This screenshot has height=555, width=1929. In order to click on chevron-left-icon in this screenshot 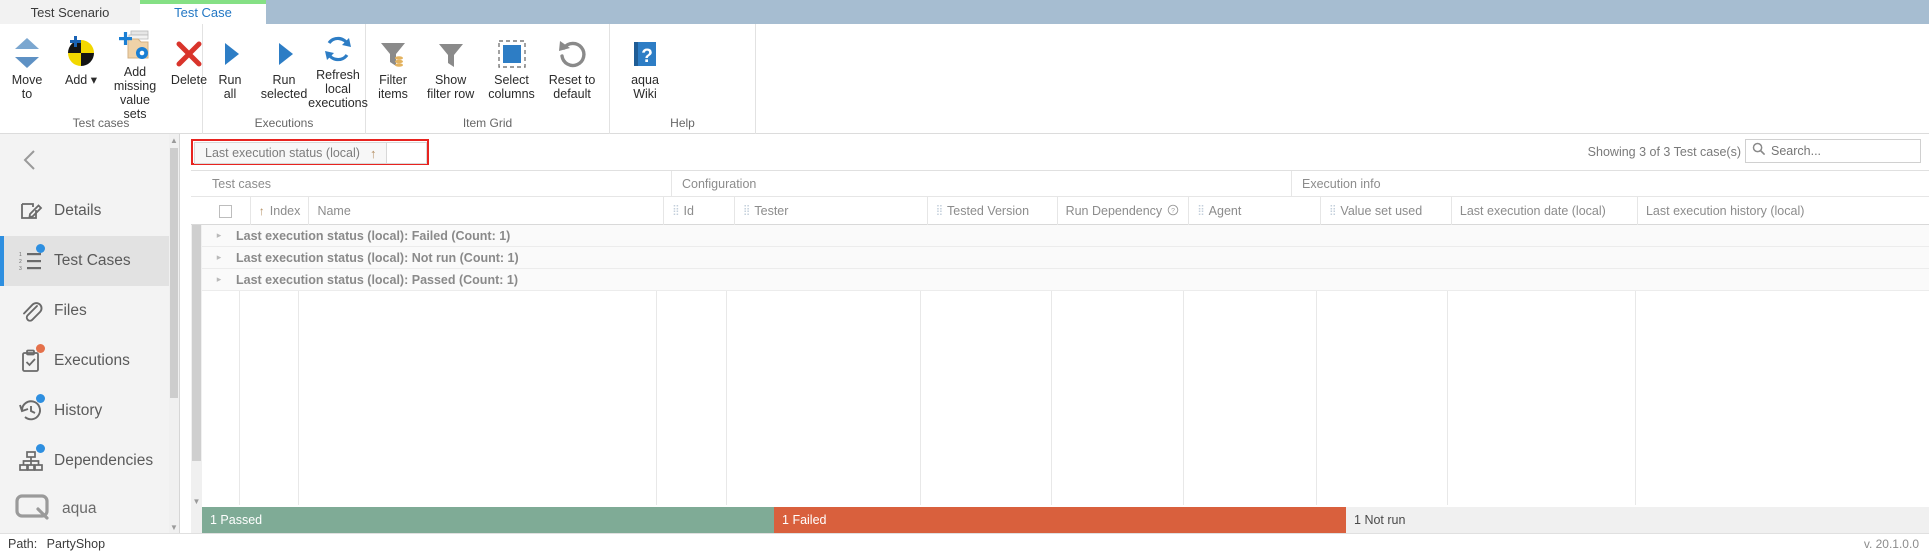, I will do `click(30, 160)`.